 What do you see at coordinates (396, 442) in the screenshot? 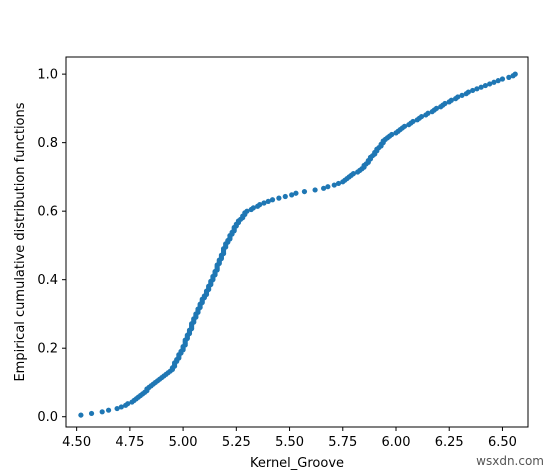
I see `x-tick-label: 6.00` at bounding box center [396, 442].